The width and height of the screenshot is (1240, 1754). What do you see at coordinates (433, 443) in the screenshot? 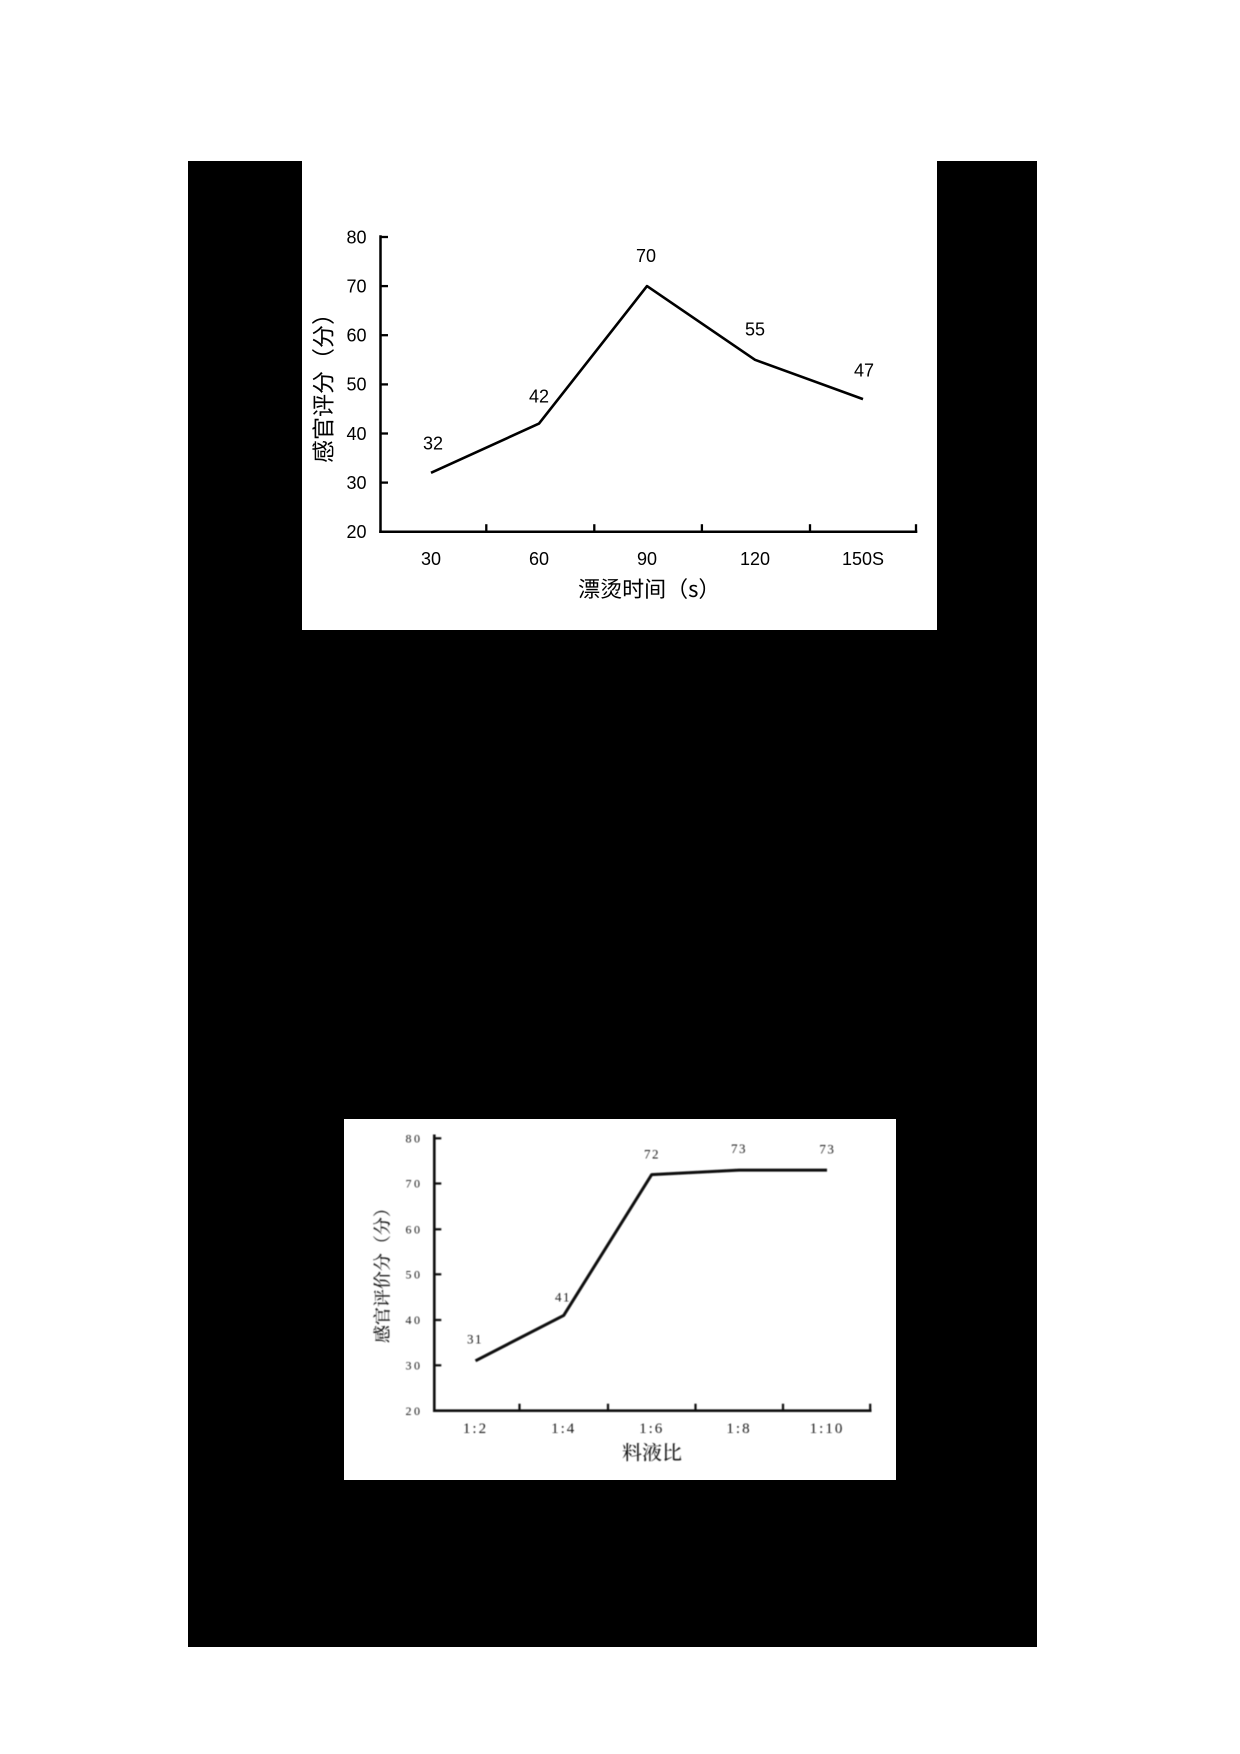
I see `svg-text: 32` at bounding box center [433, 443].